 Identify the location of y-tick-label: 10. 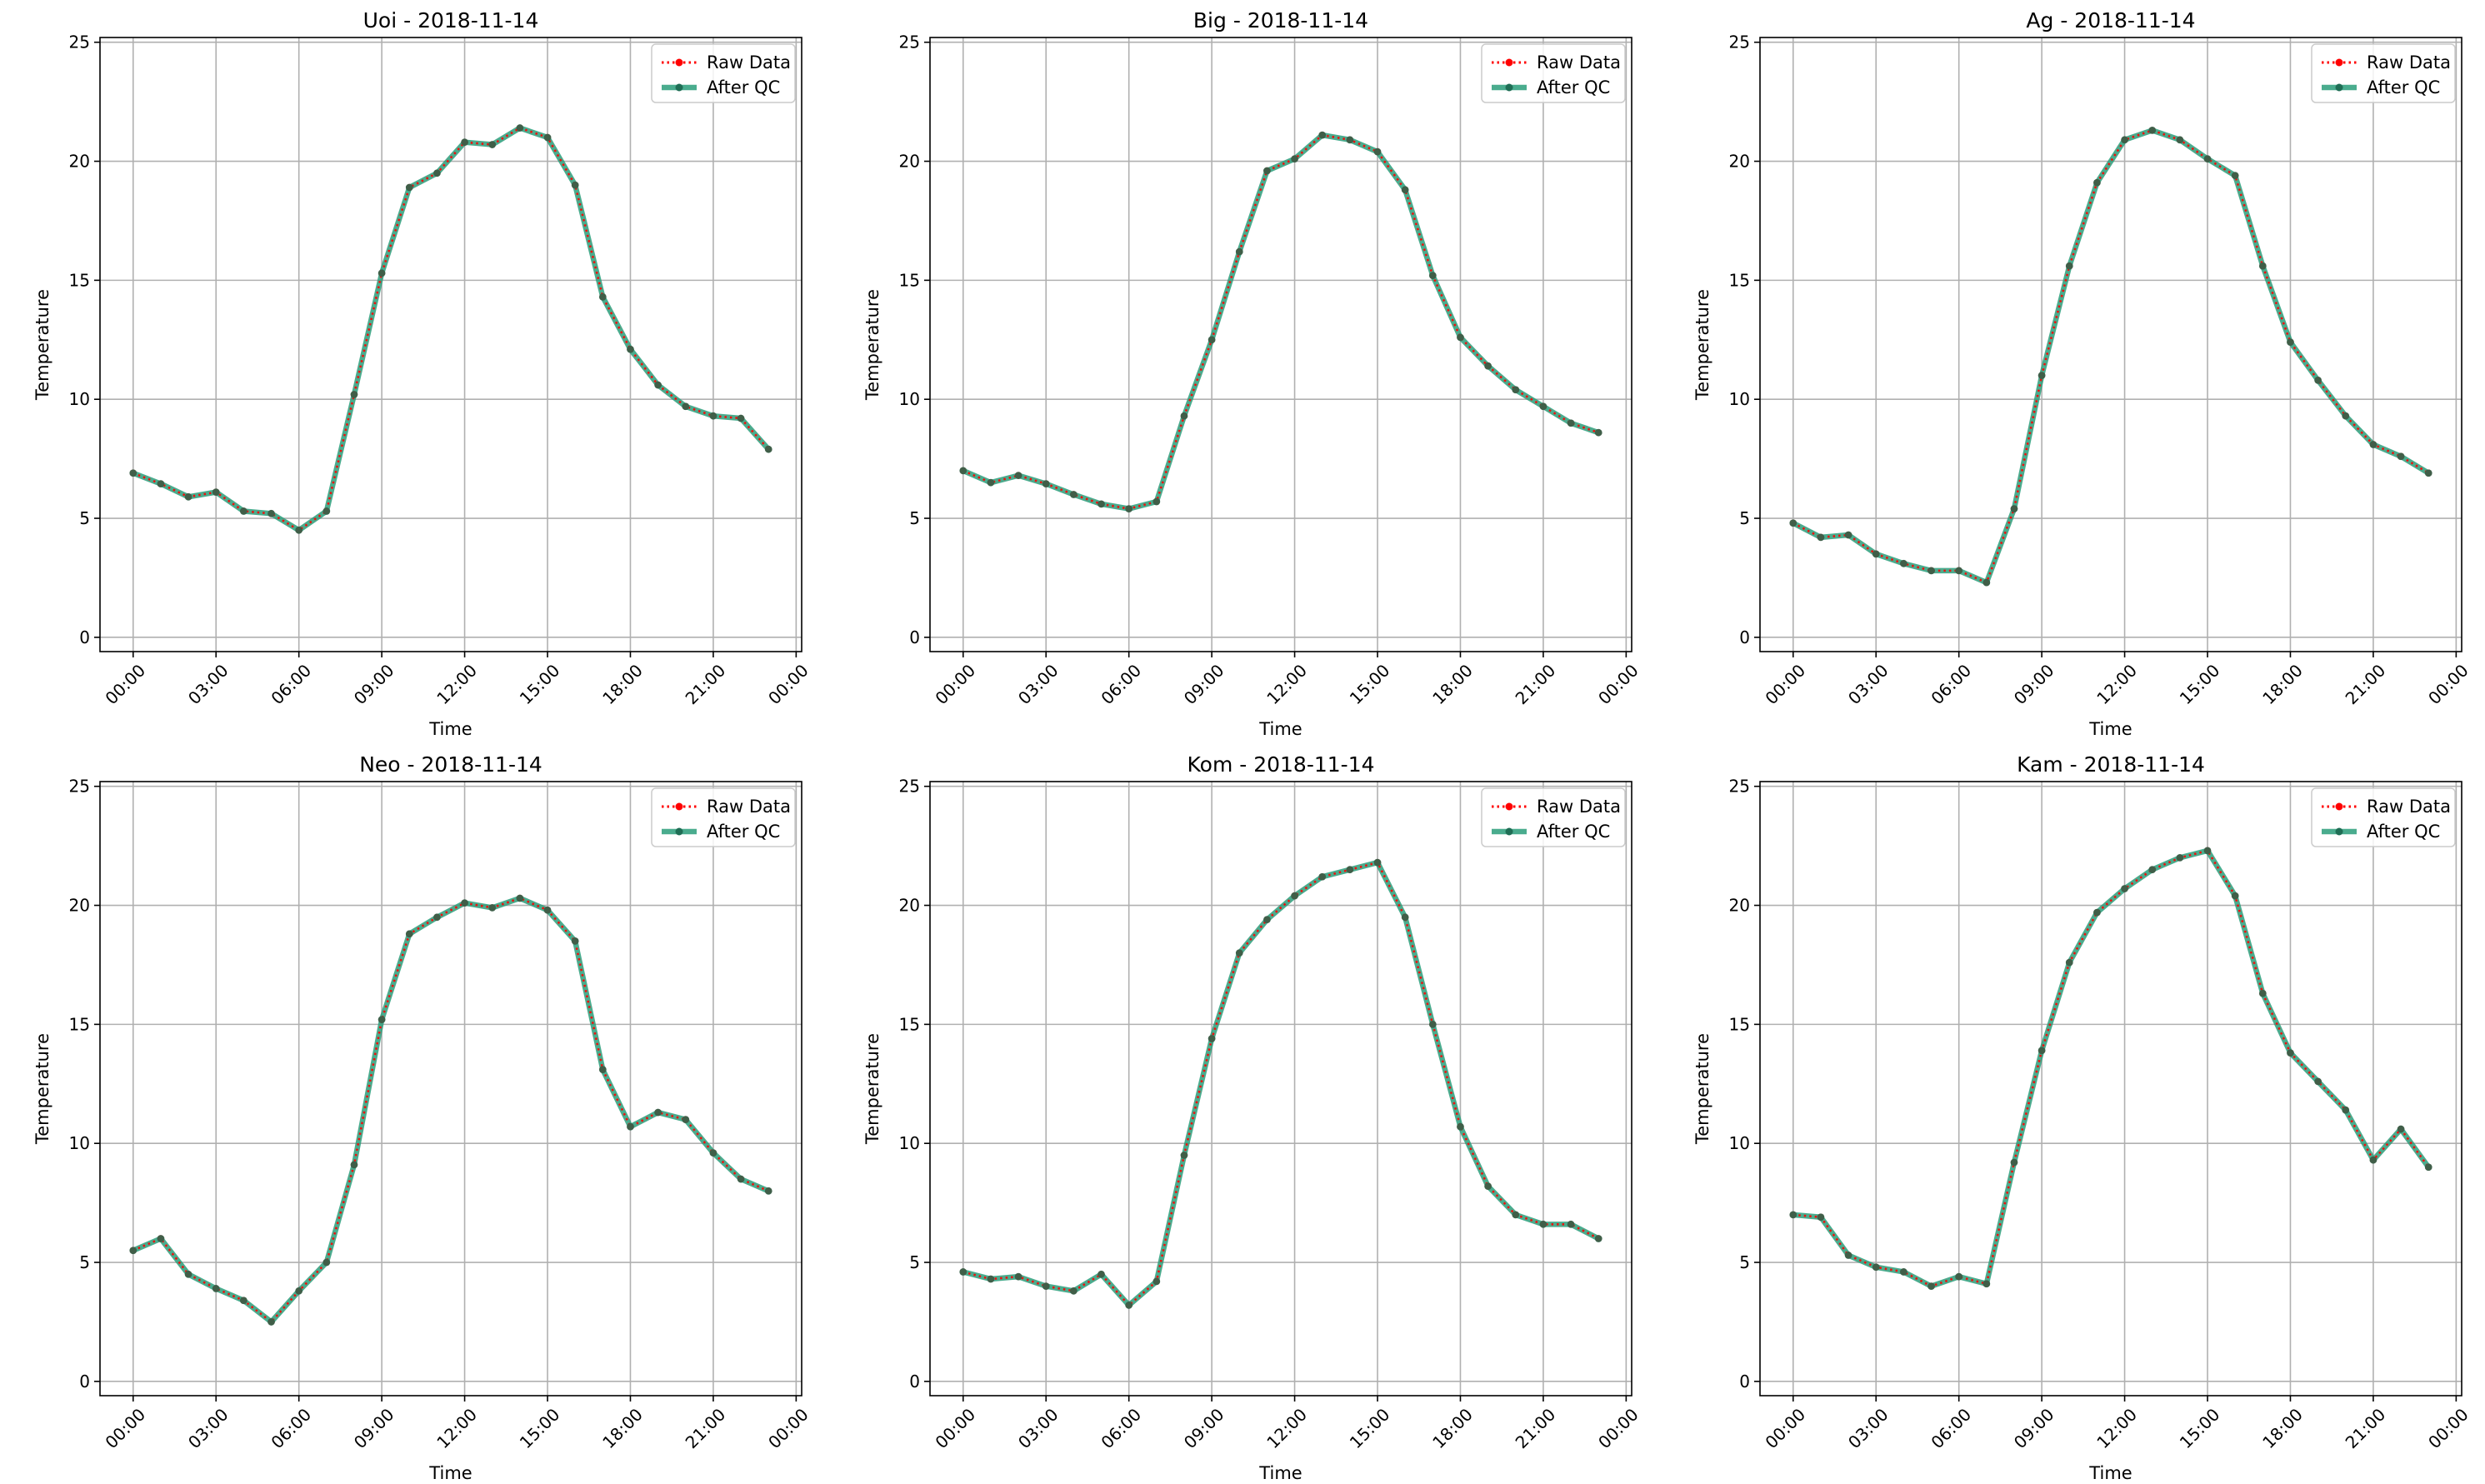
(909, 399).